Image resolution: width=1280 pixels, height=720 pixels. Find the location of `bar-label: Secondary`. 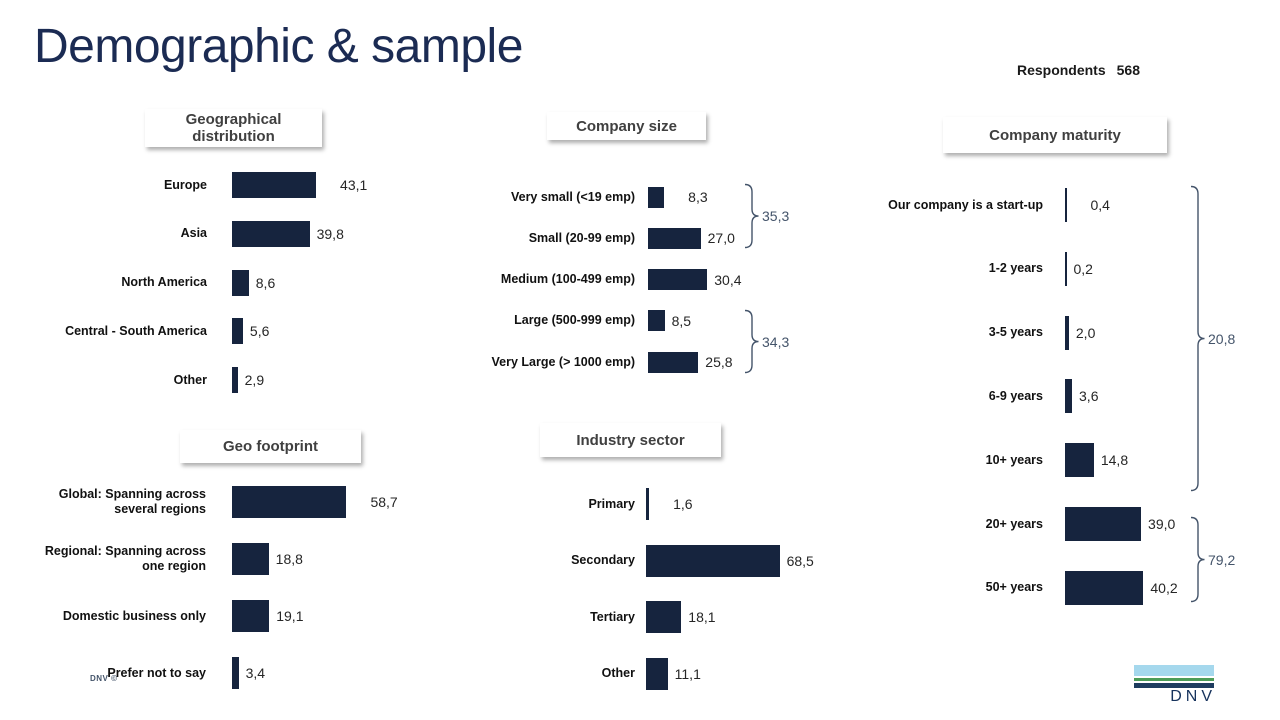

bar-label: Secondary is located at coordinates (603, 560).